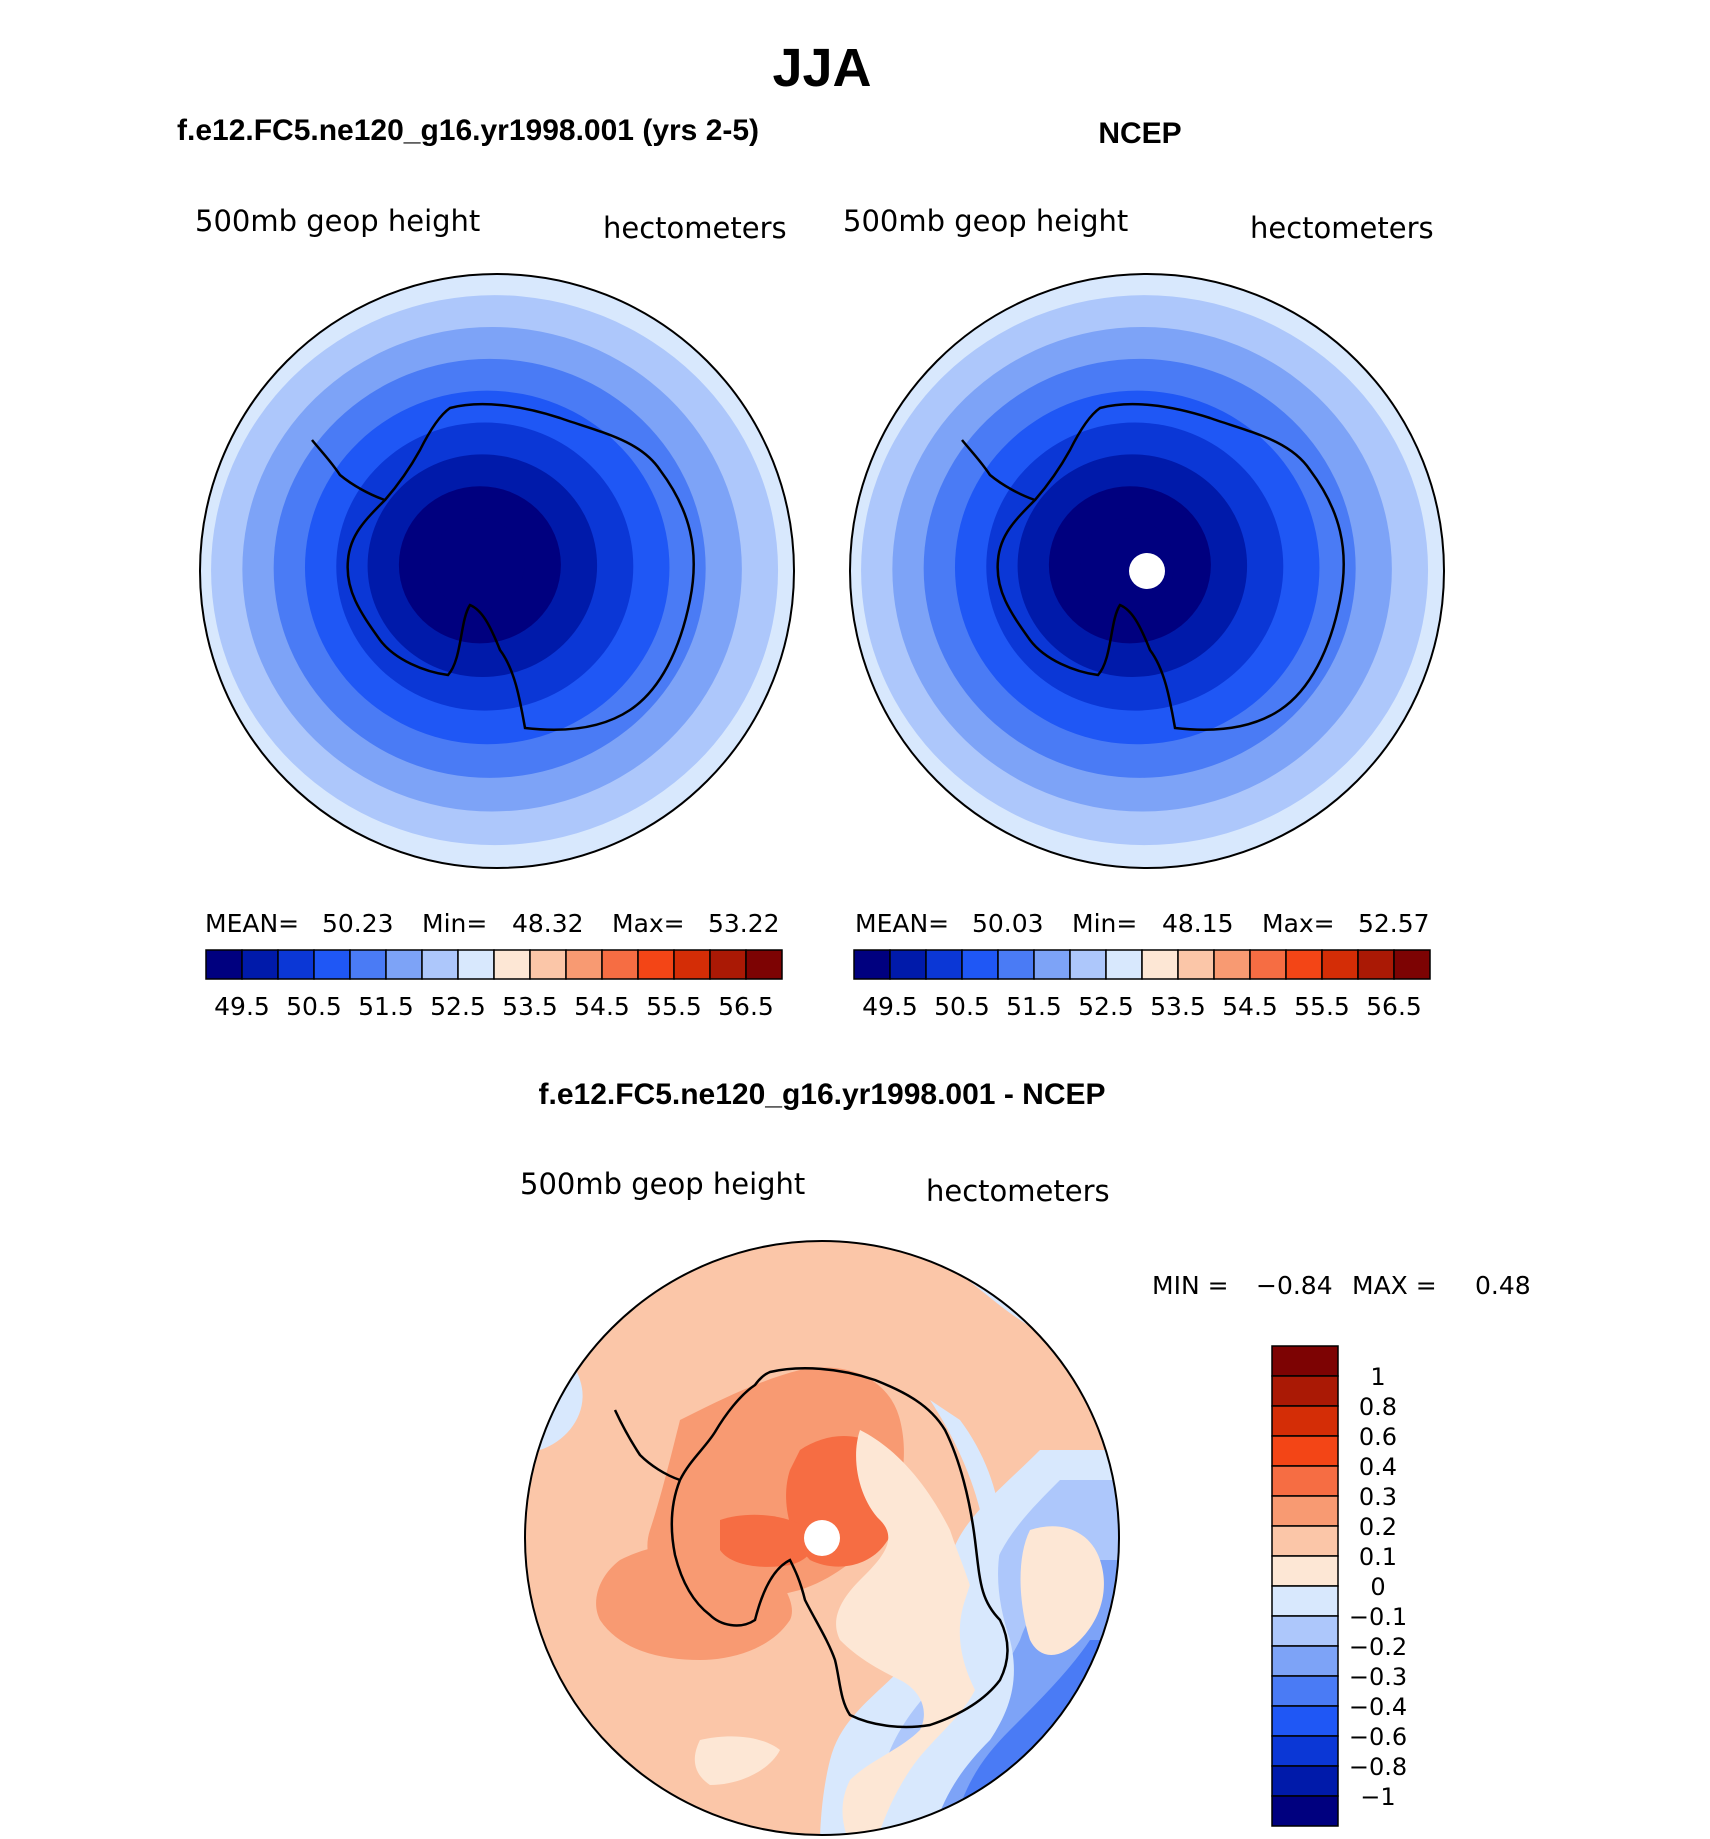  What do you see at coordinates (1378, 1467) in the screenshot?
I see `colorbar-tick-label: 0.4` at bounding box center [1378, 1467].